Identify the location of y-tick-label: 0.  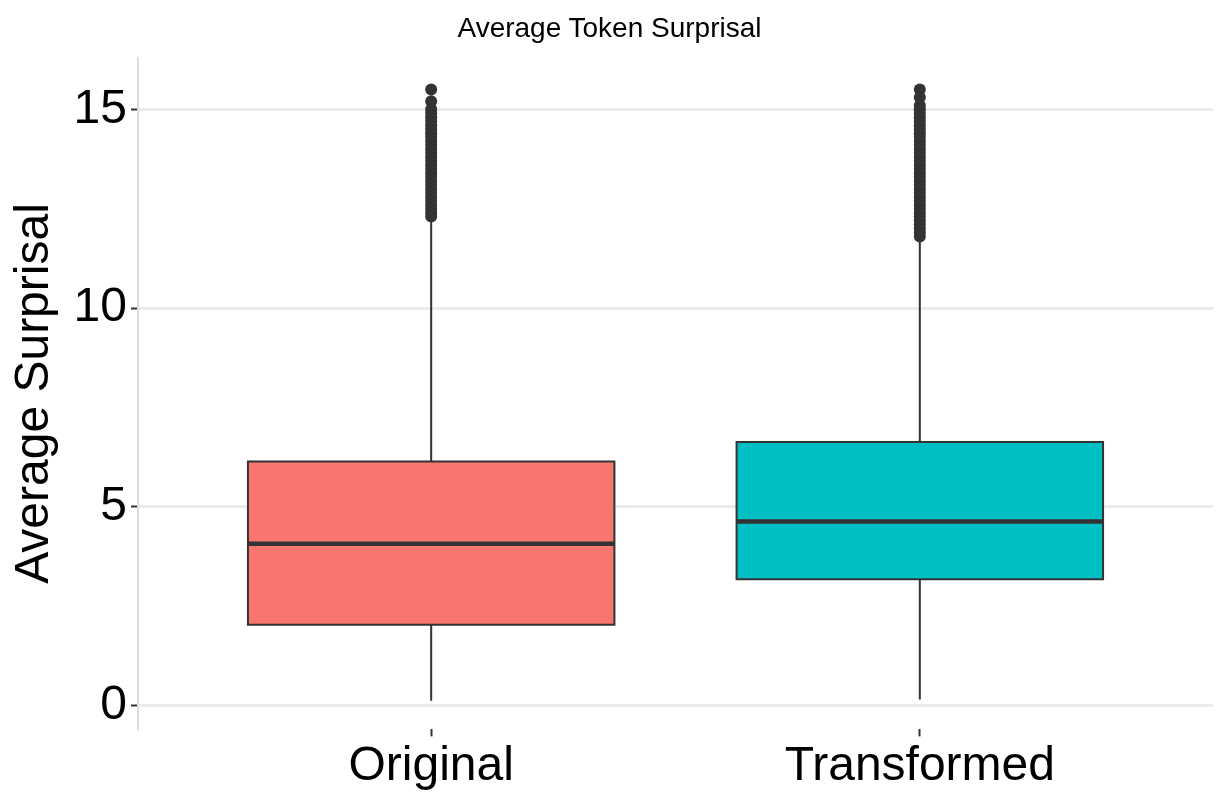
(113, 702).